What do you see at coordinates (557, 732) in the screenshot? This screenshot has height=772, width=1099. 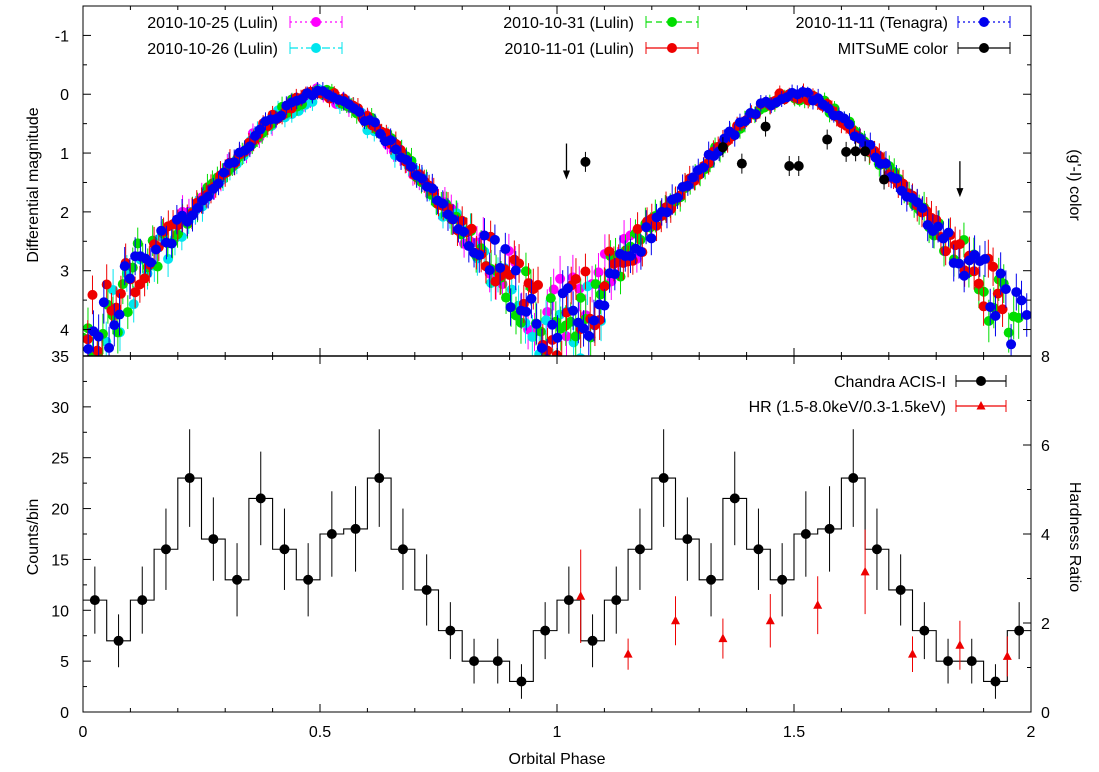 I see `x-tick-label: 1` at bounding box center [557, 732].